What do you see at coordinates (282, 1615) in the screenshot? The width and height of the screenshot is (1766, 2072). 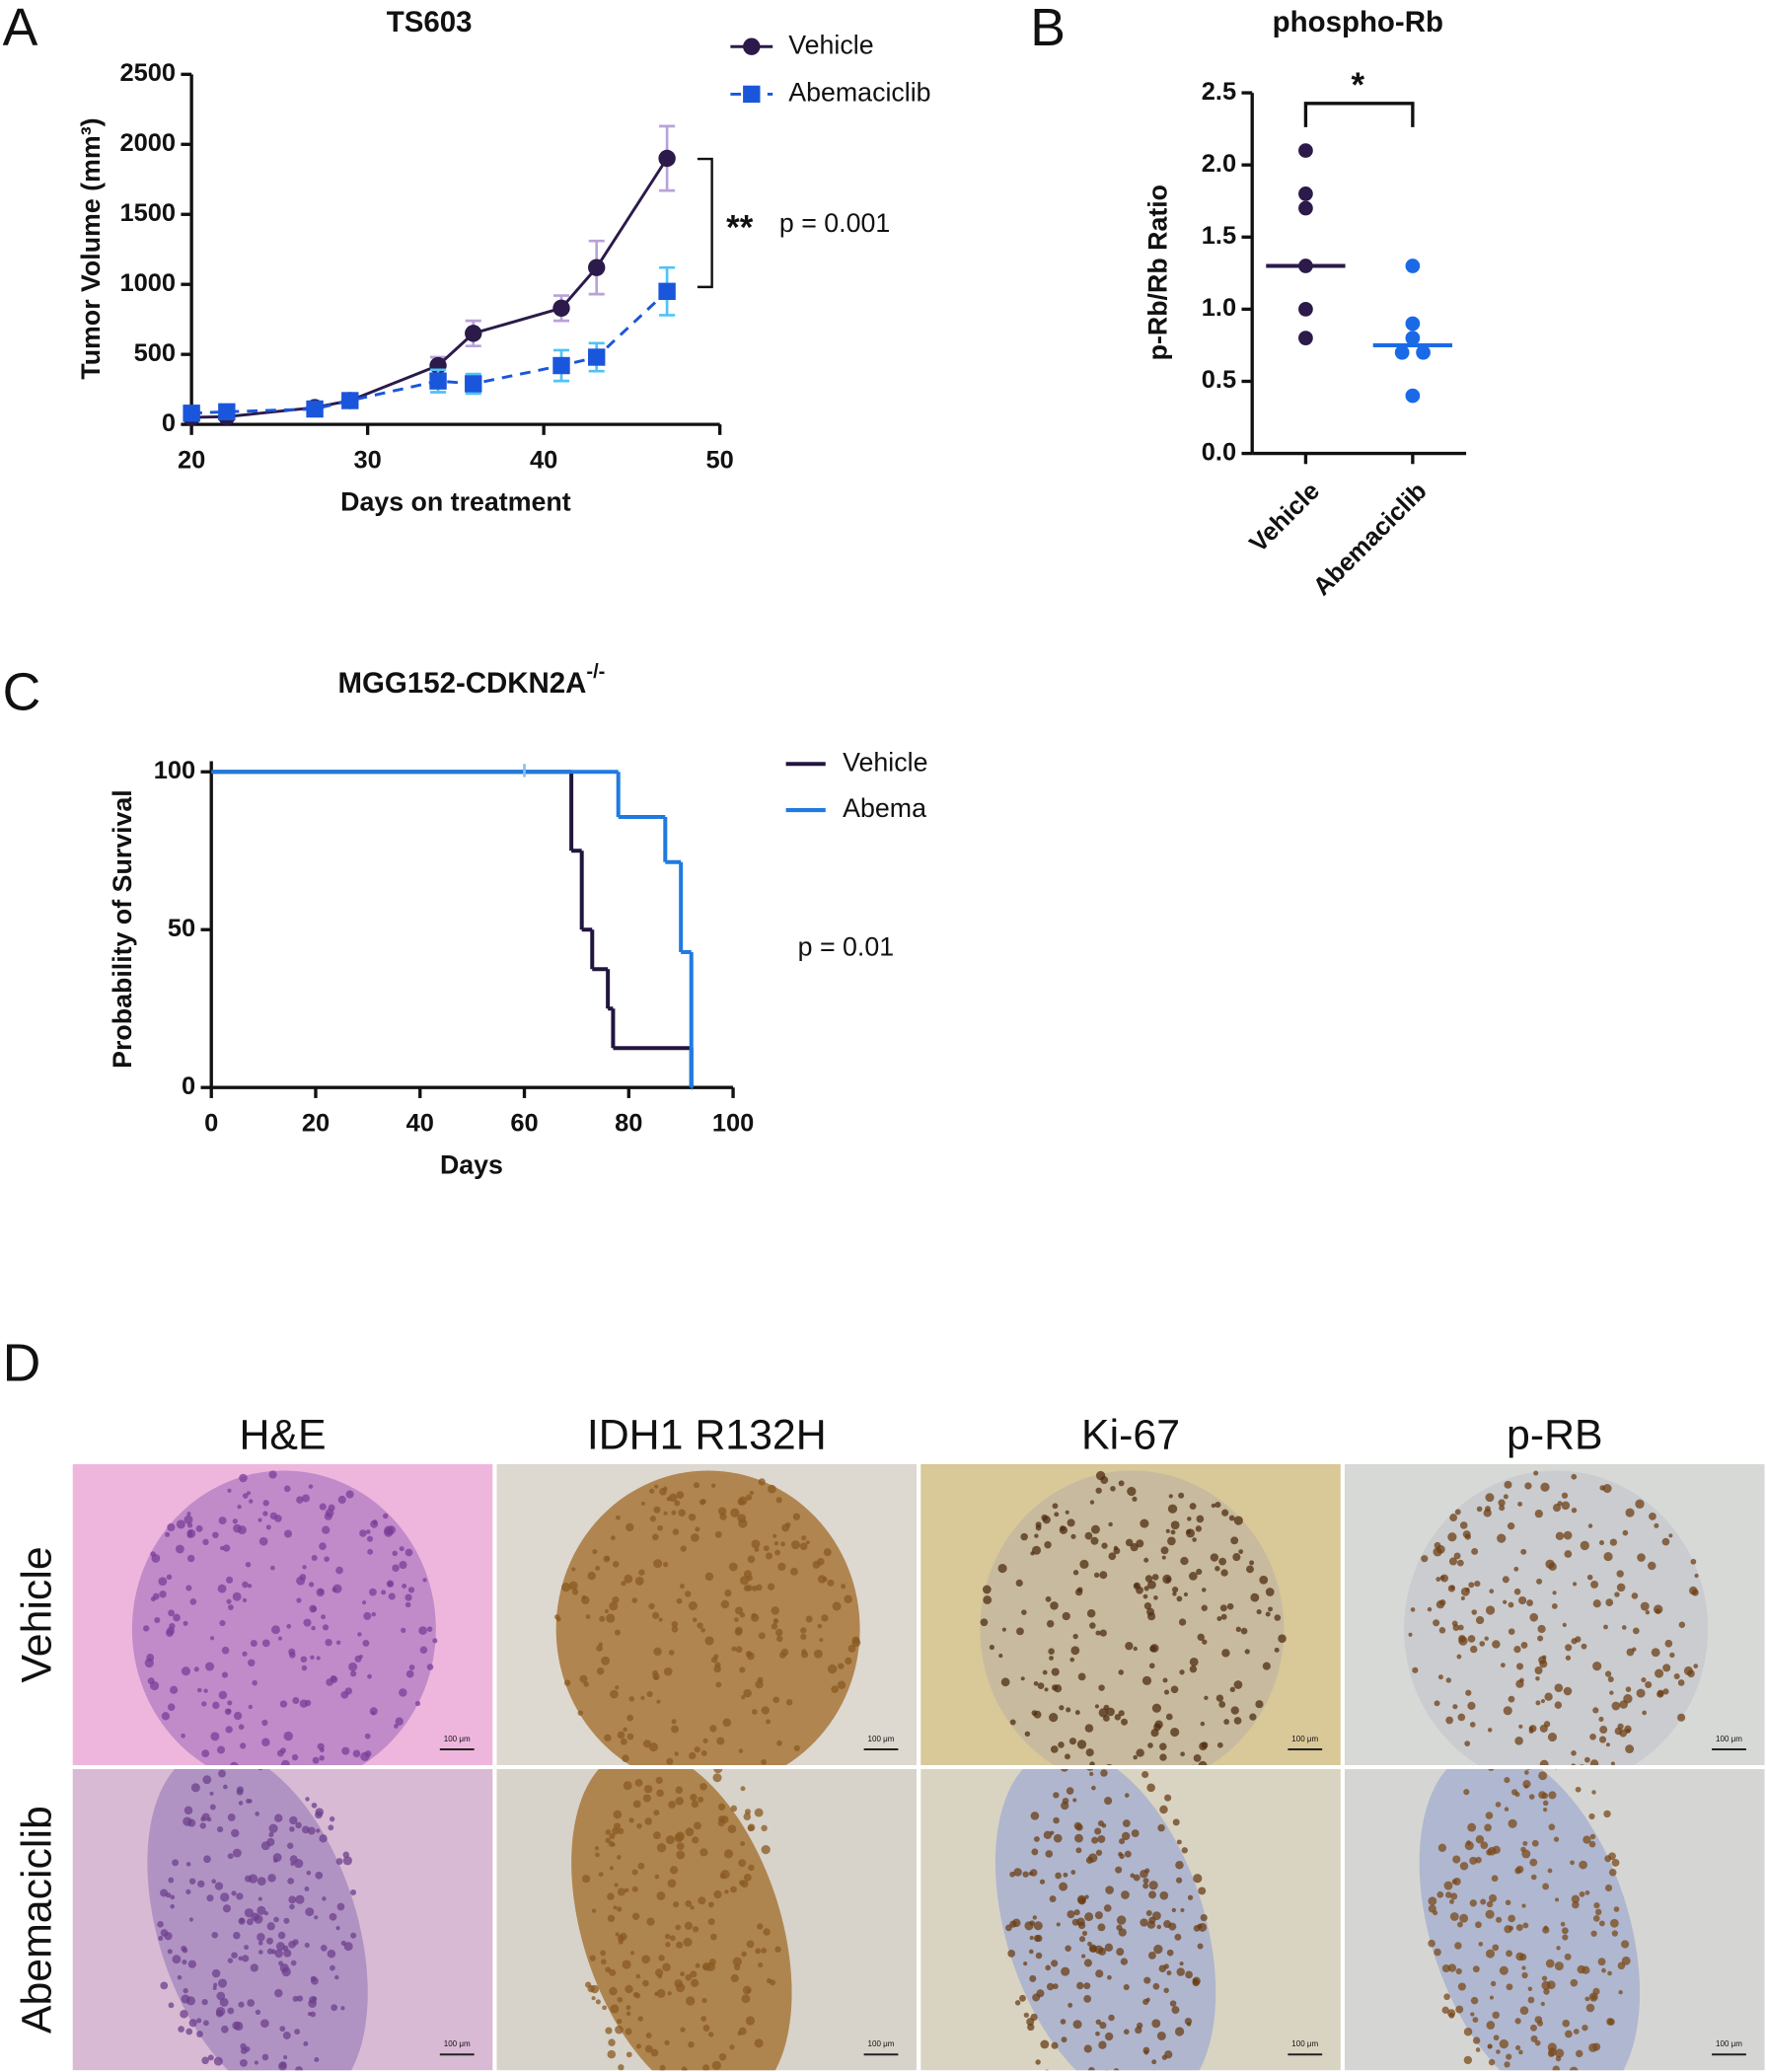 I see `micrograph` at bounding box center [282, 1615].